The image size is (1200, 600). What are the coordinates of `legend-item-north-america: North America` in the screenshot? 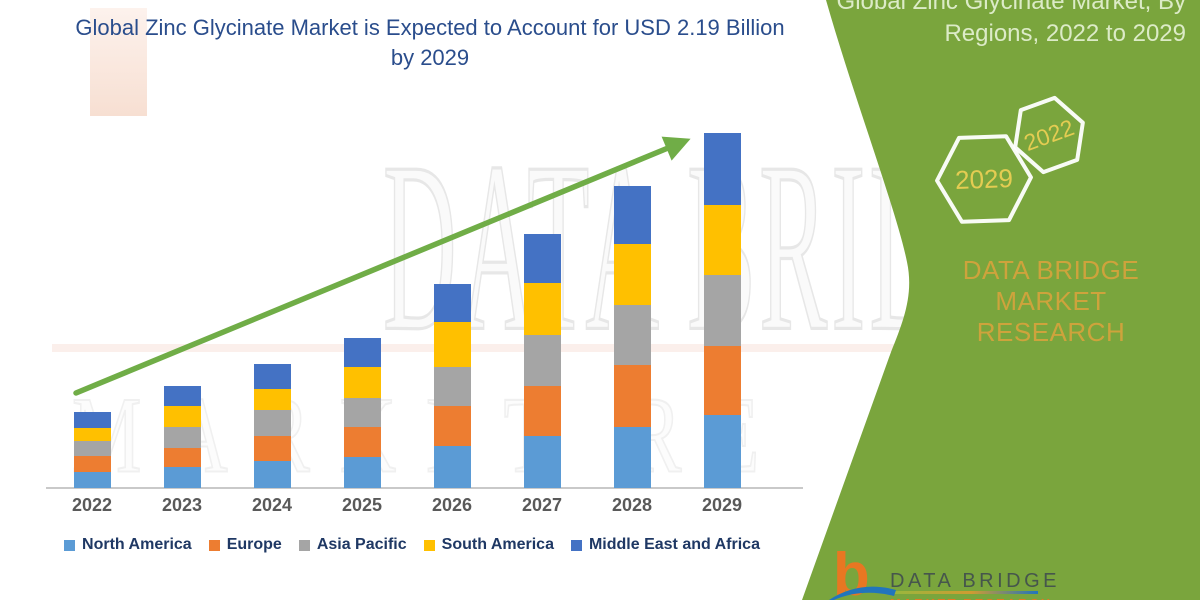 It's located at (128, 545).